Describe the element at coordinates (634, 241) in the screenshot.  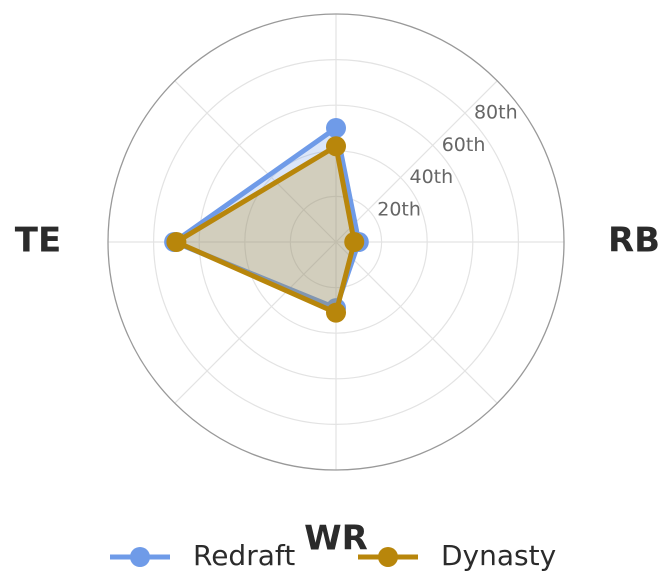
I see `axis-label: RB` at that location.